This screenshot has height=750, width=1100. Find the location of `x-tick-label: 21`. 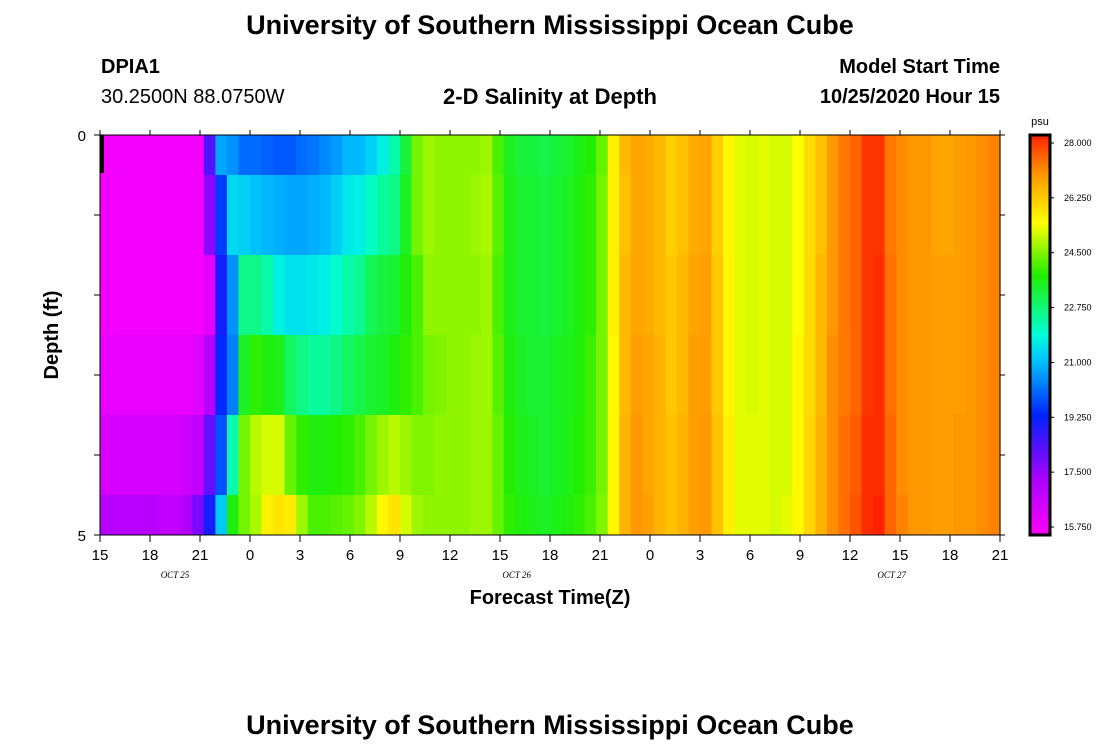

x-tick-label: 21 is located at coordinates (200, 555).